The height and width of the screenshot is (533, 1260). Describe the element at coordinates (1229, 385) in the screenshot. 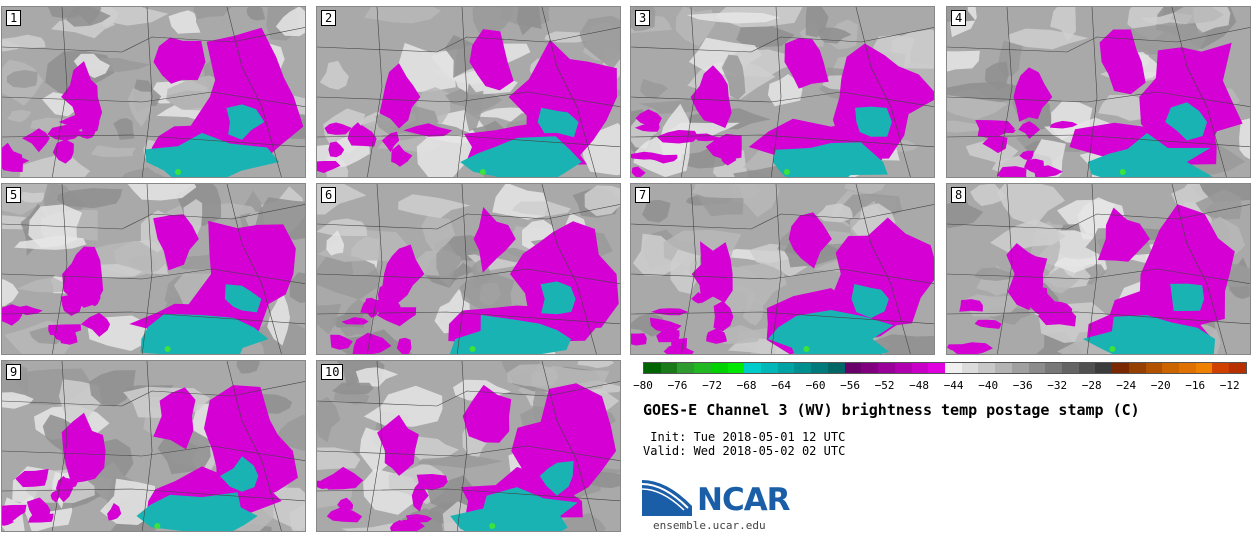

I see `colorbar-tick-label: −12` at that location.